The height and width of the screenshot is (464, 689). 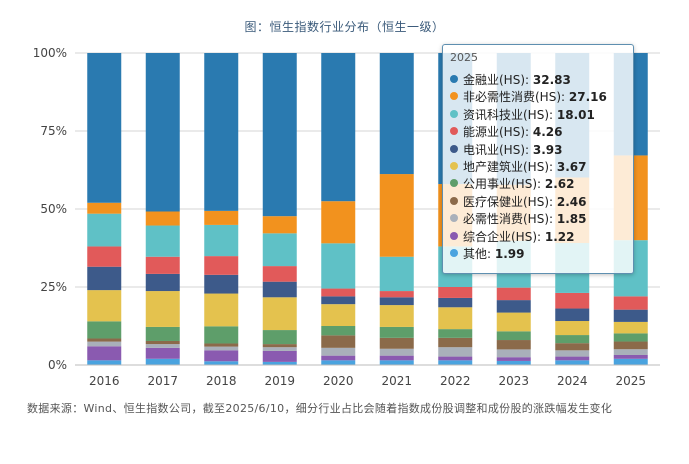 What do you see at coordinates (571, 201) in the screenshot?
I see `tooltip-value: 2.46` at bounding box center [571, 201].